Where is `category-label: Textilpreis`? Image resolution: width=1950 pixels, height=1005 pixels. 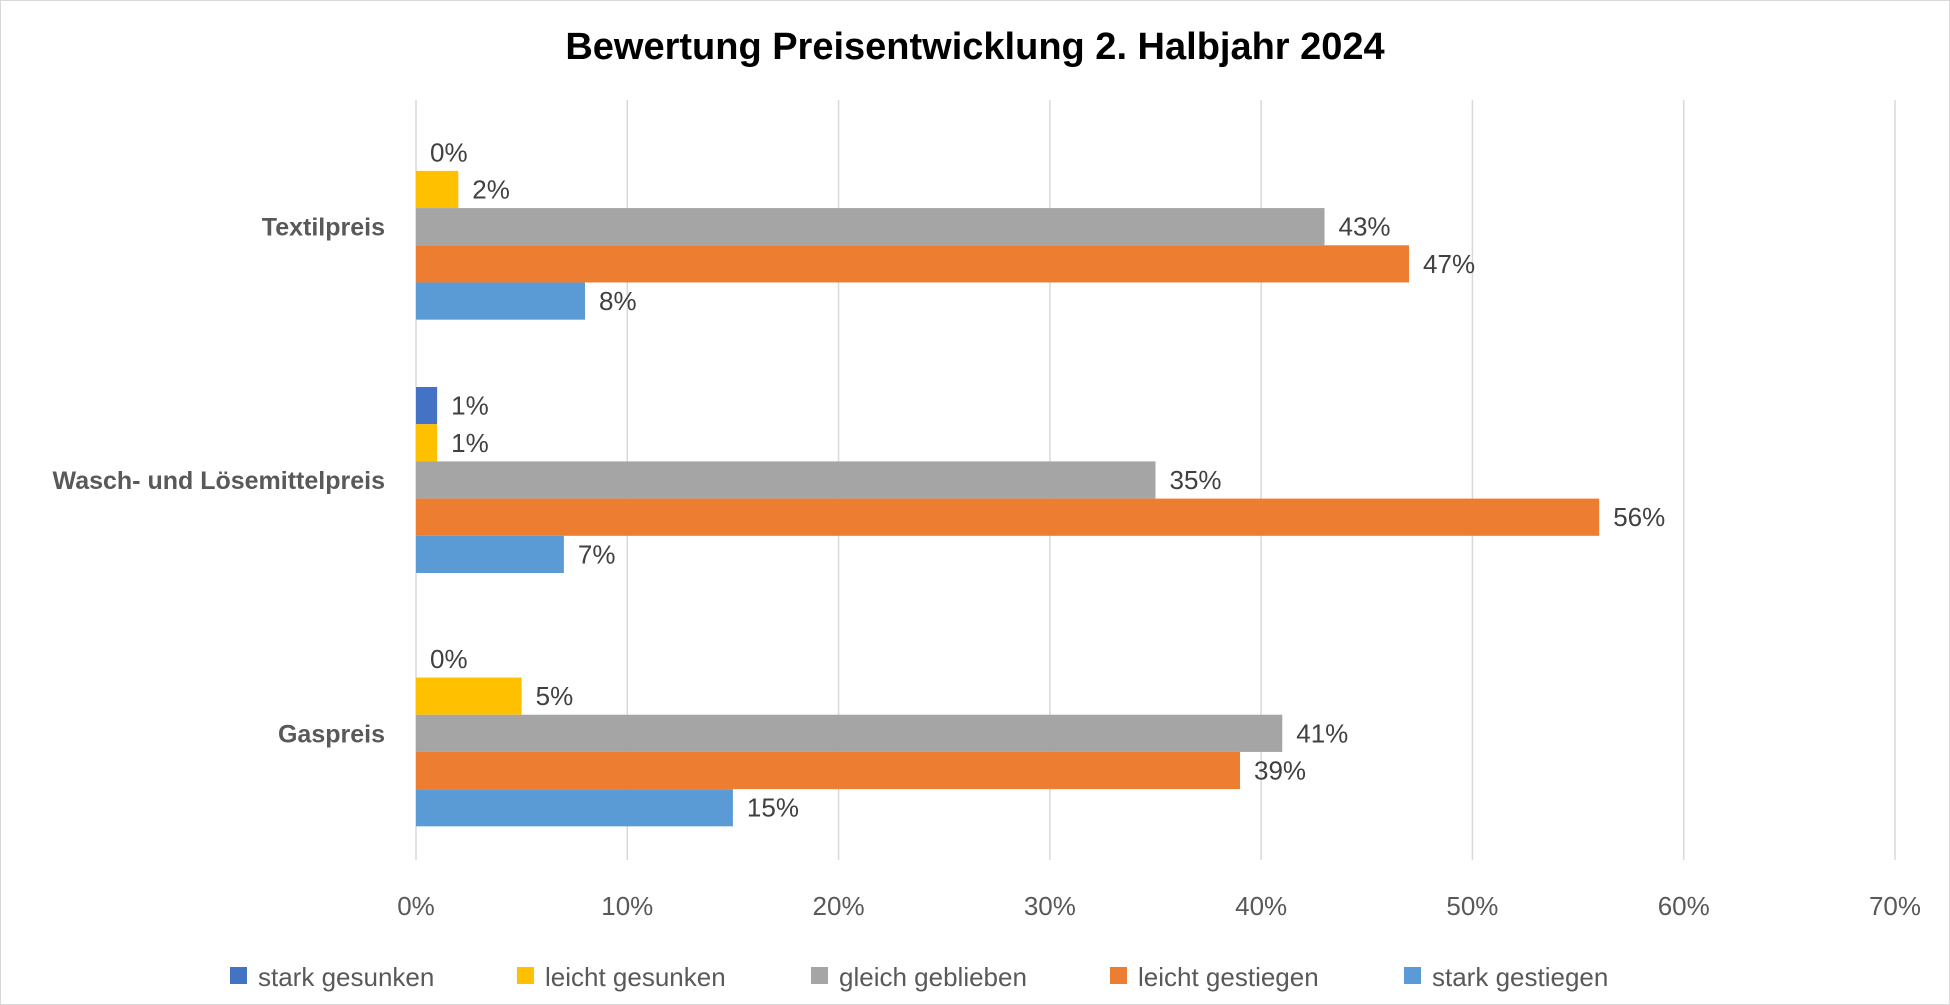
category-label: Textilpreis is located at coordinates (323, 228).